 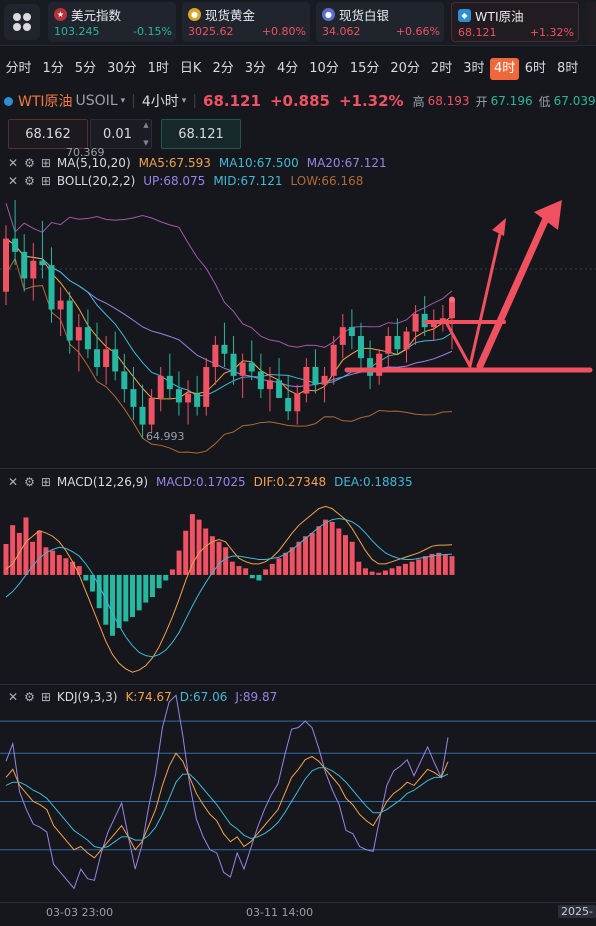 I want to click on sell-price-box: 68.162, so click(x=48, y=134).